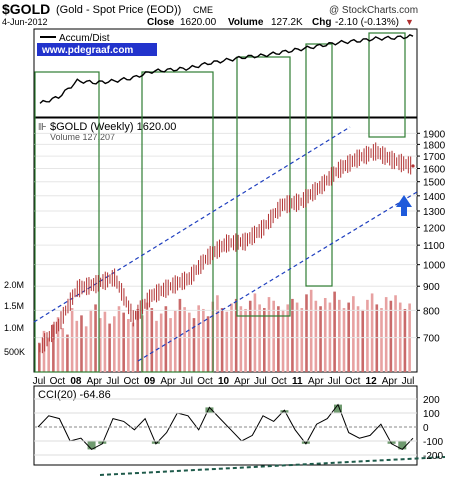  I want to click on volume-tick-label: 2.0M, so click(14, 285).